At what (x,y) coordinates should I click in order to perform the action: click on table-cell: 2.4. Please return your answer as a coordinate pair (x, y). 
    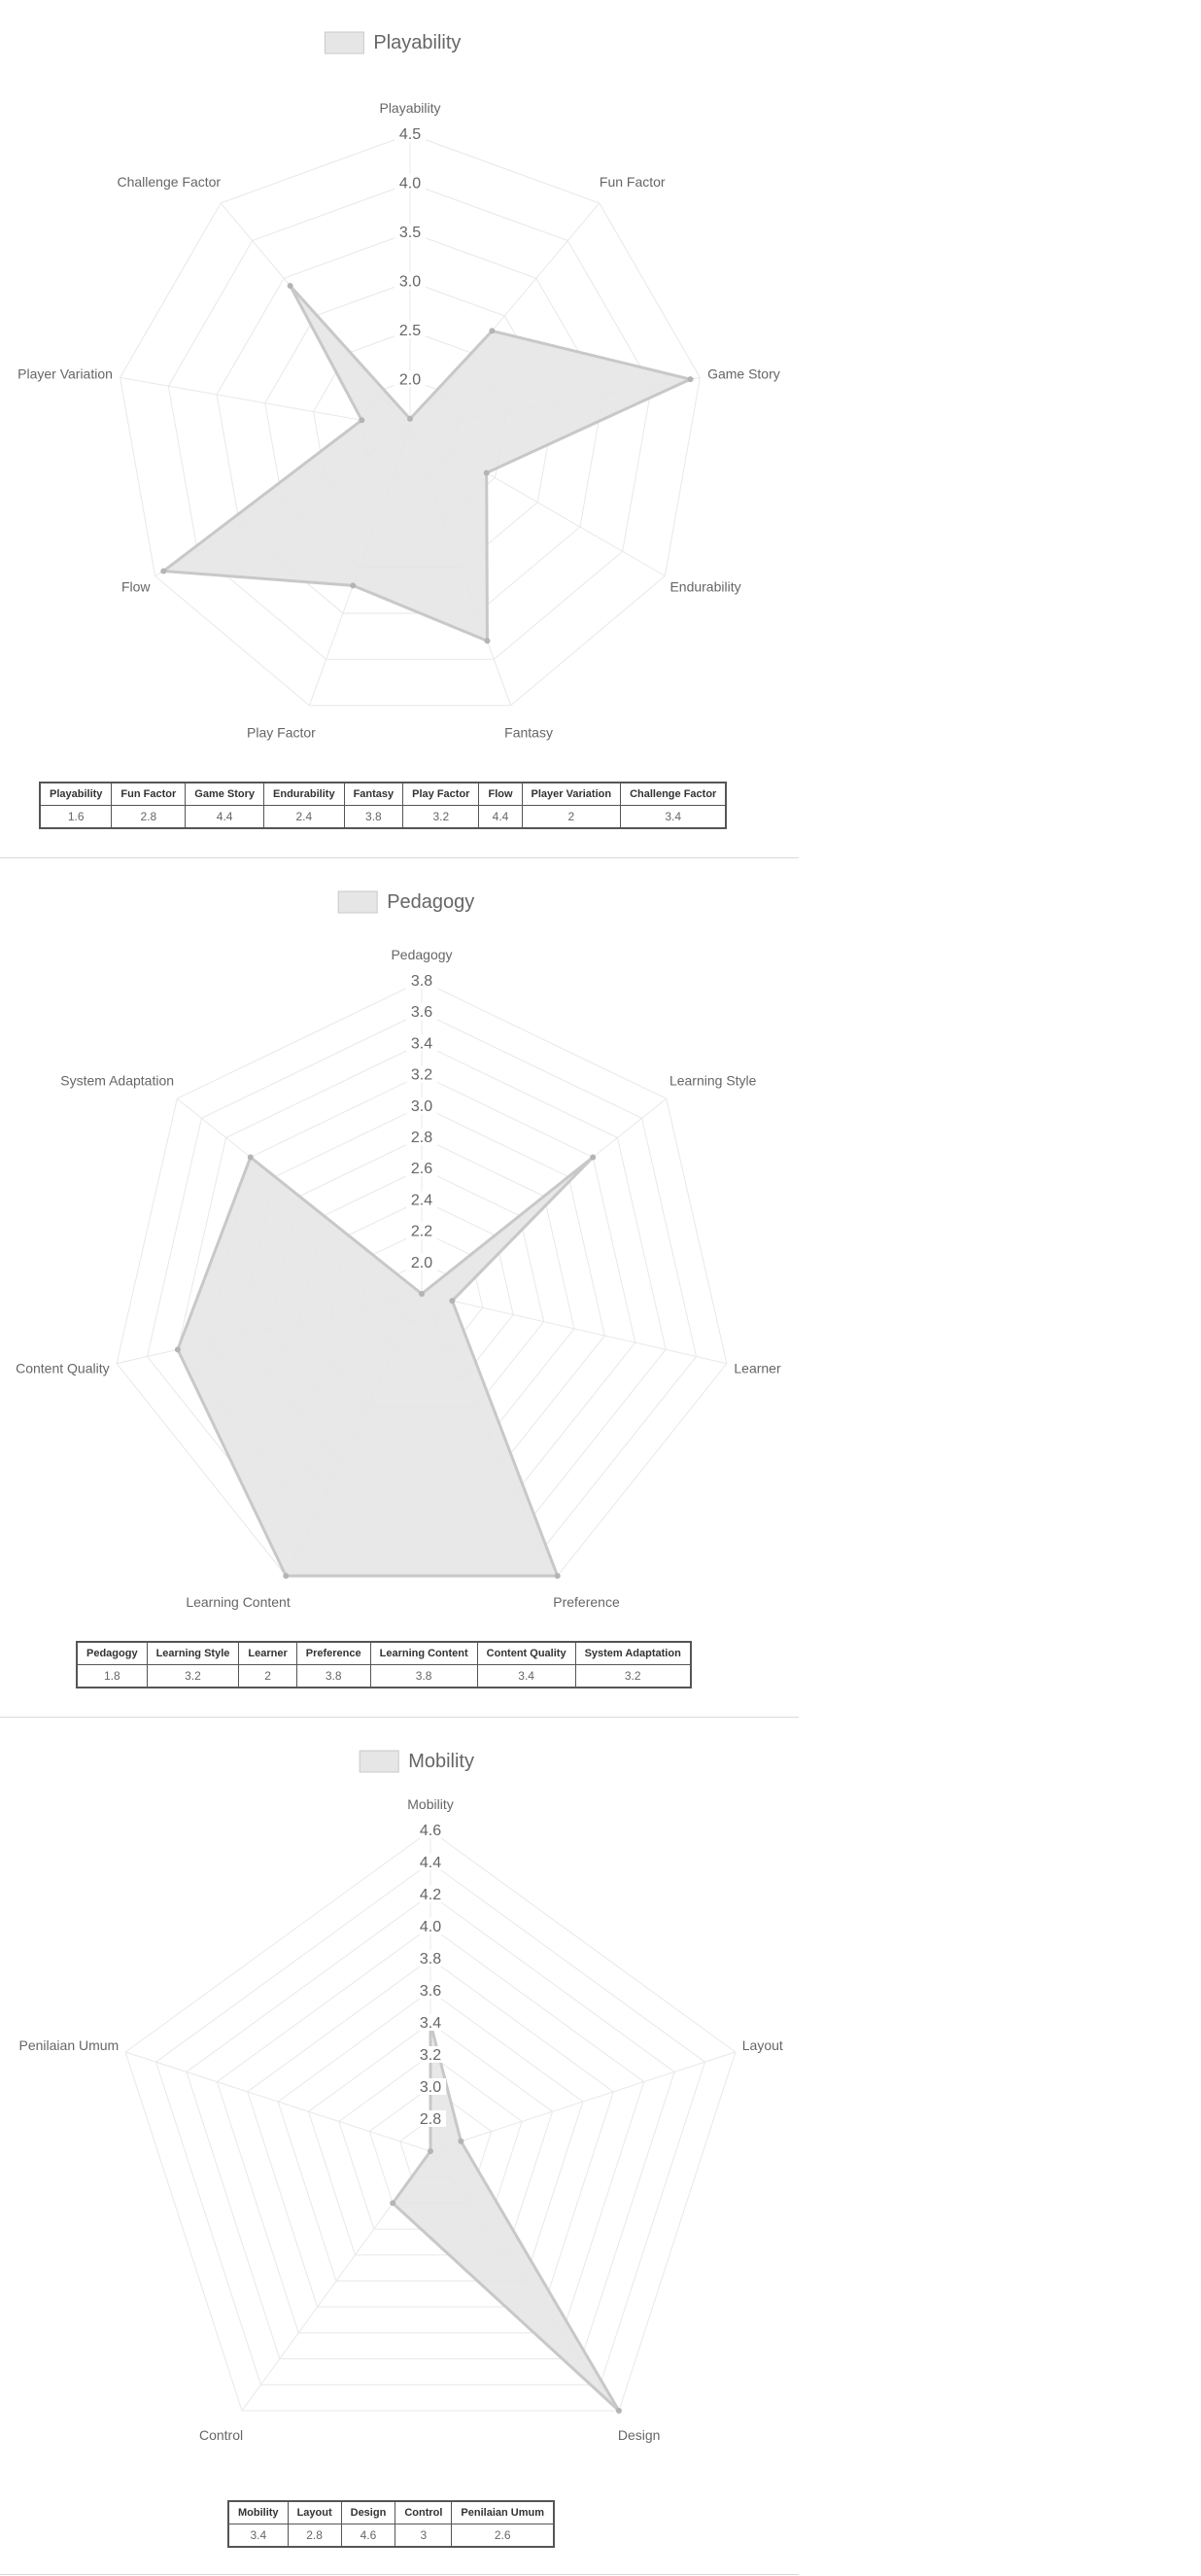
    Looking at the image, I should click on (304, 817).